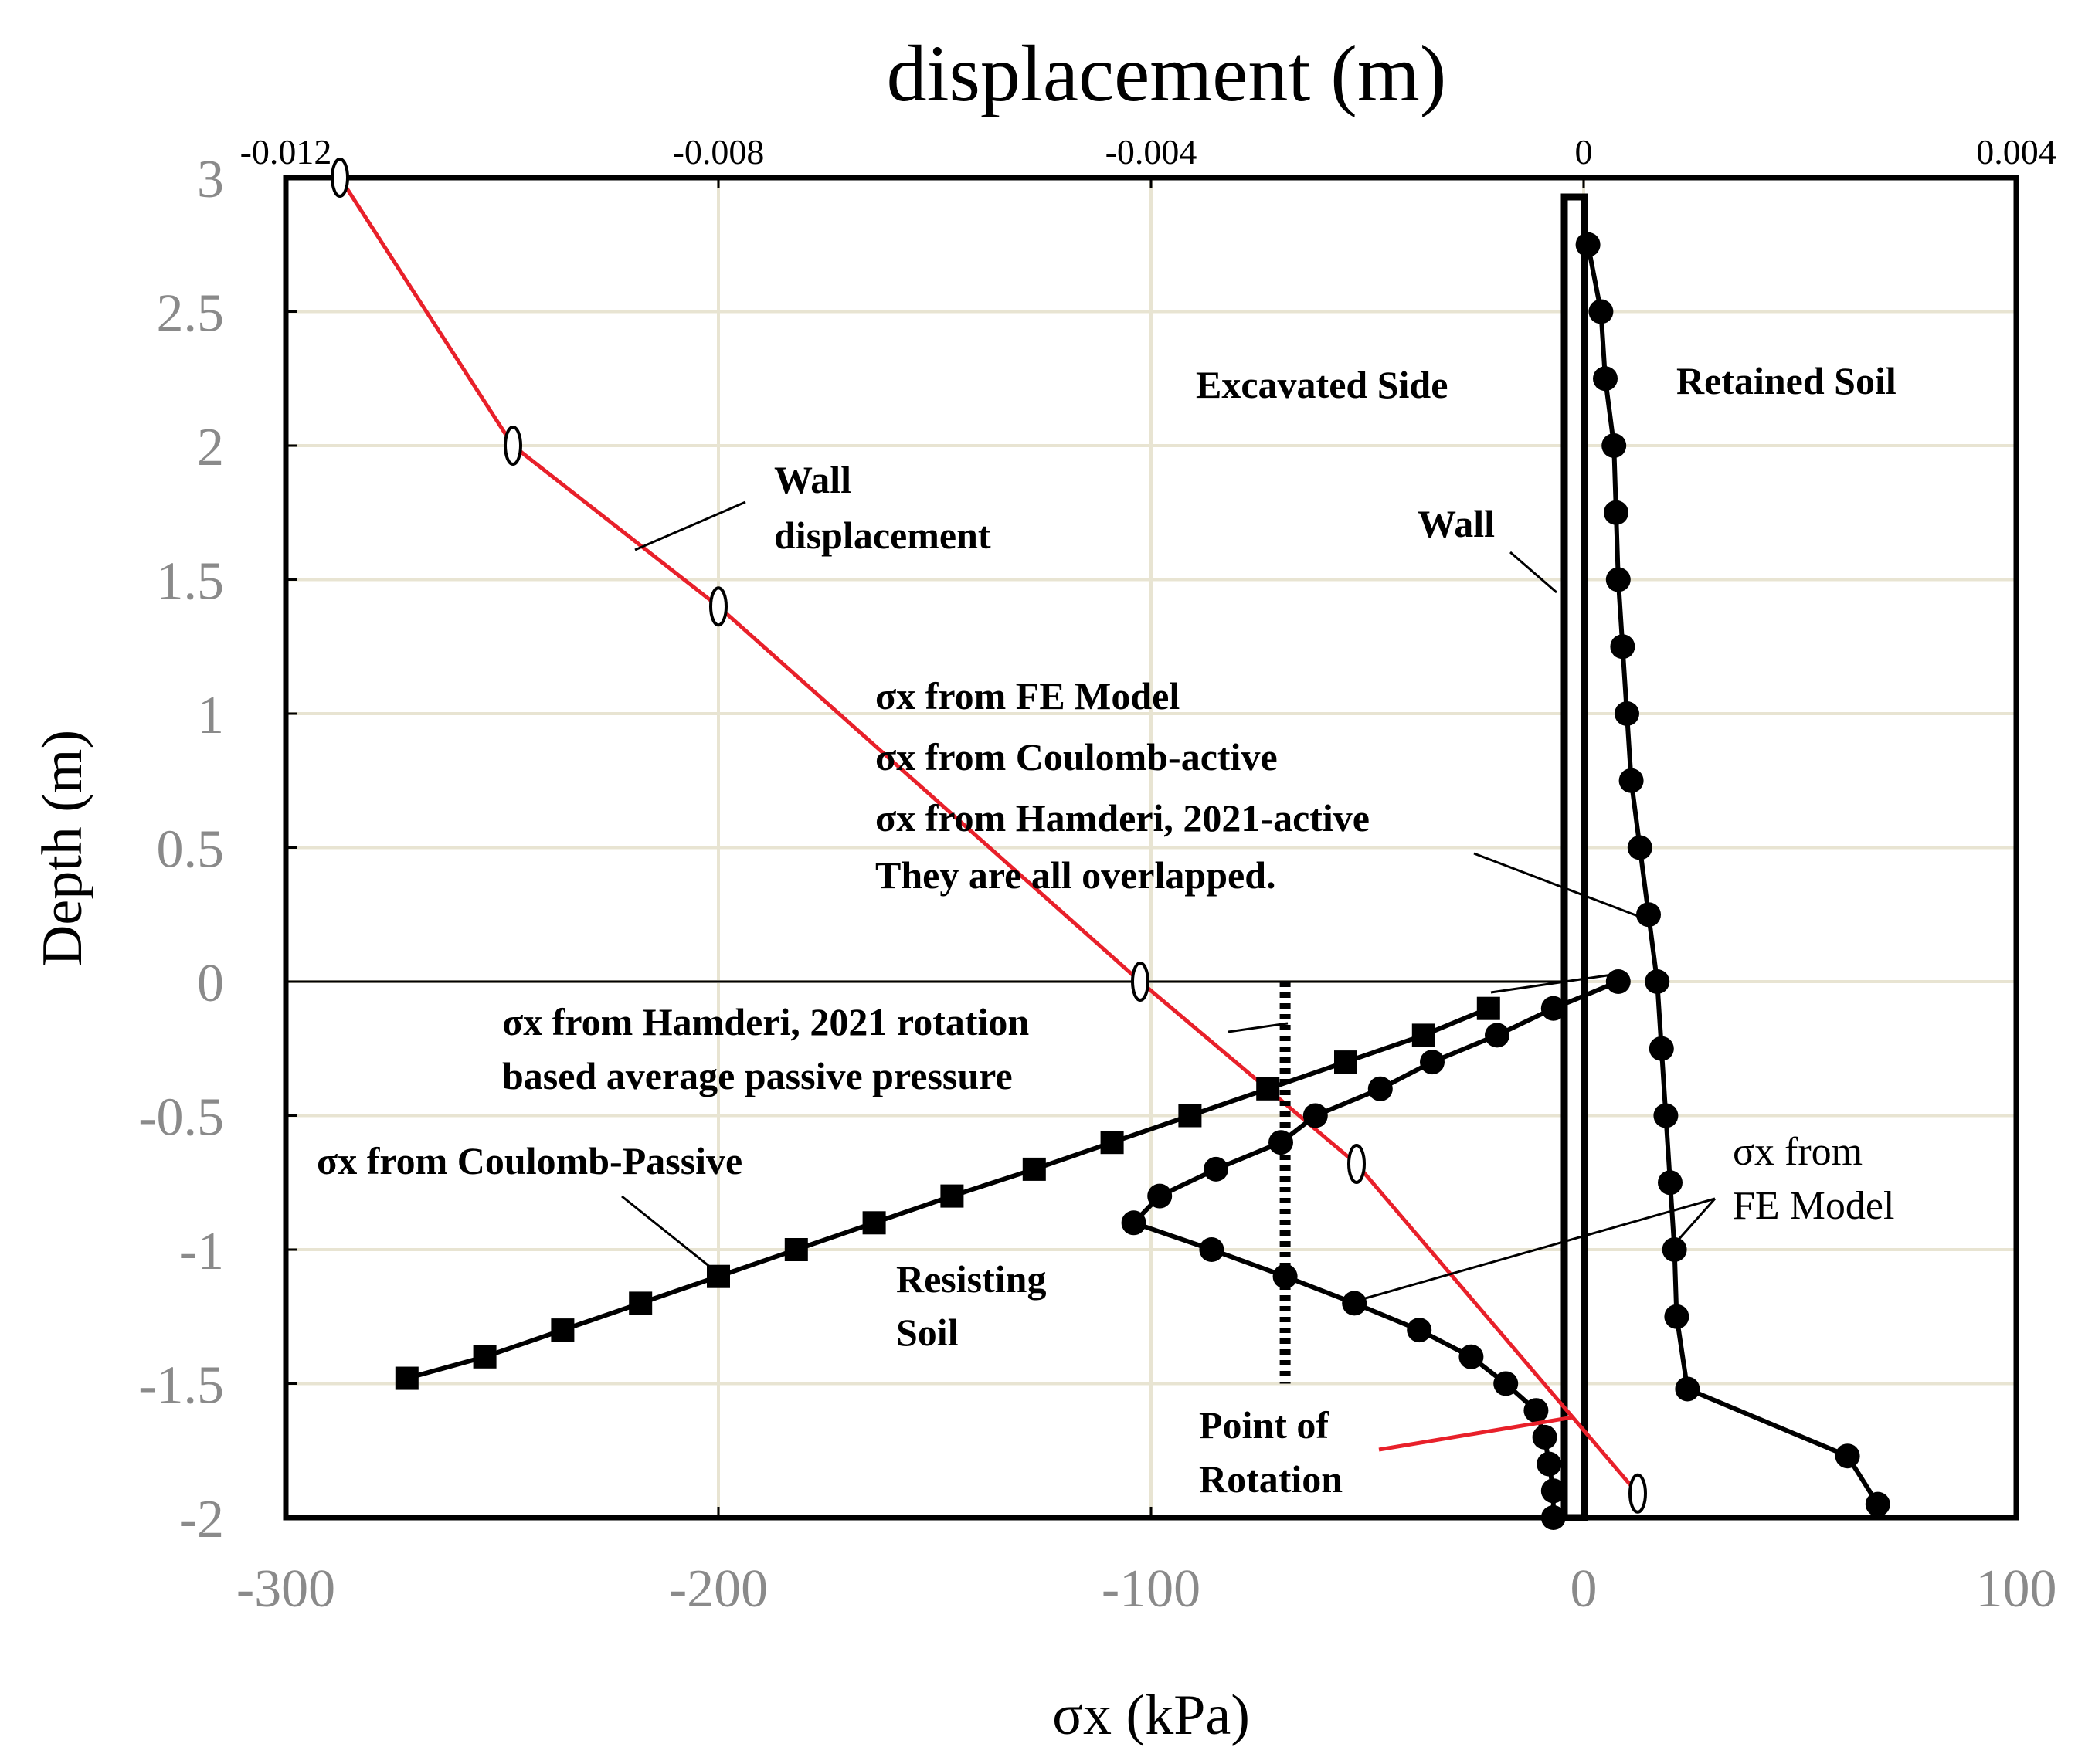 Image resolution: width=2085 pixels, height=1764 pixels. Describe the element at coordinates (1322, 385) in the screenshot. I see `label-excavated-side: Excavated Side` at that location.